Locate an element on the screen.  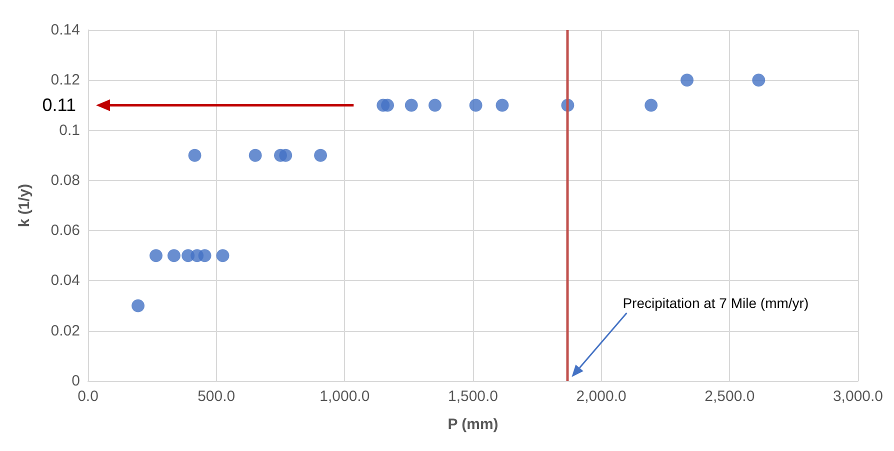
y-axis-title: k (1/y) is located at coordinates (24, 206).